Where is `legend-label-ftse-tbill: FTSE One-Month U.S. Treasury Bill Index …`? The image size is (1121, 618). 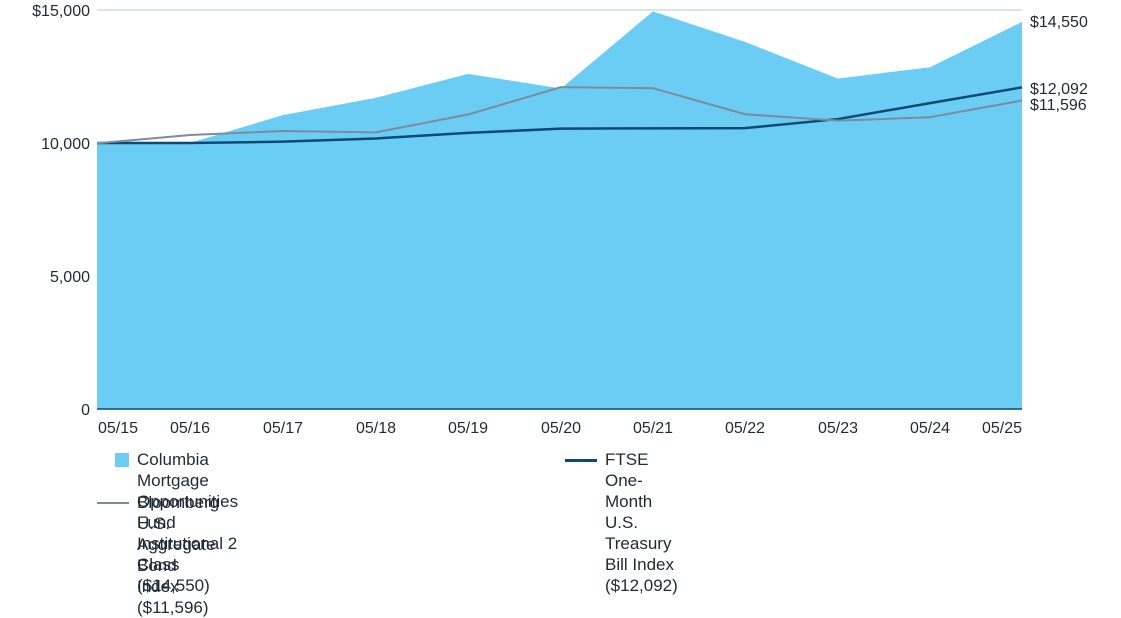 legend-label-ftse-tbill: FTSE One-Month U.S. Treasury Bill Index … is located at coordinates (641, 522).